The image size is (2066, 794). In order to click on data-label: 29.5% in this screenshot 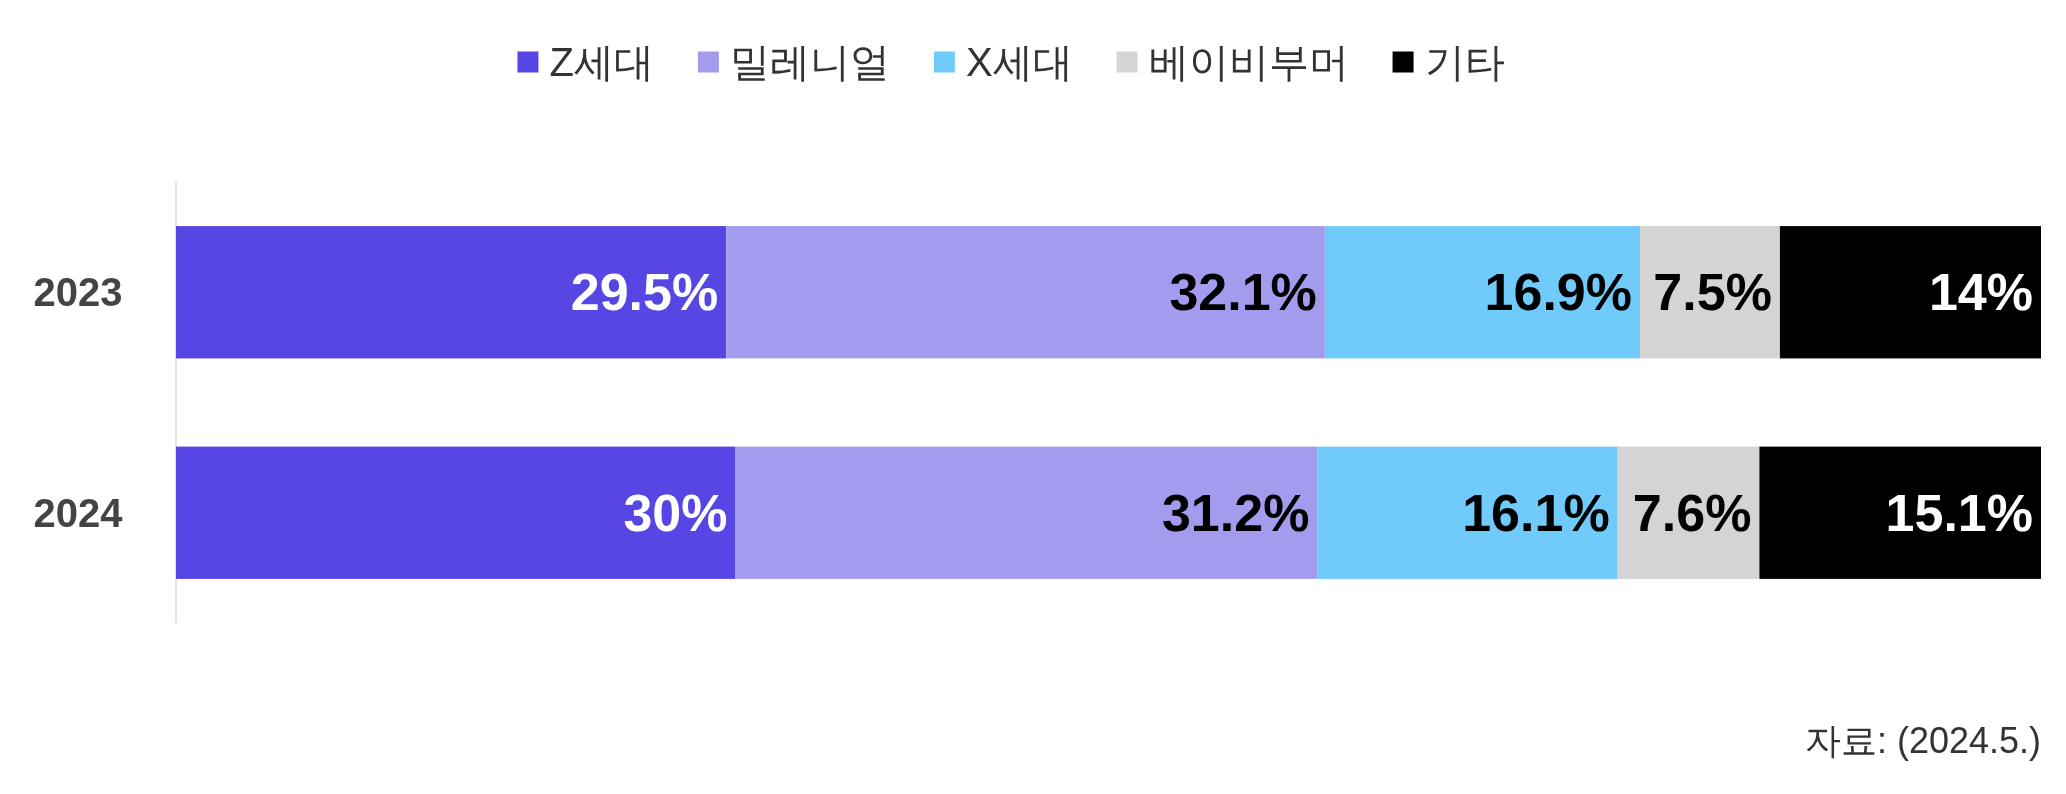, I will do `click(644, 292)`.